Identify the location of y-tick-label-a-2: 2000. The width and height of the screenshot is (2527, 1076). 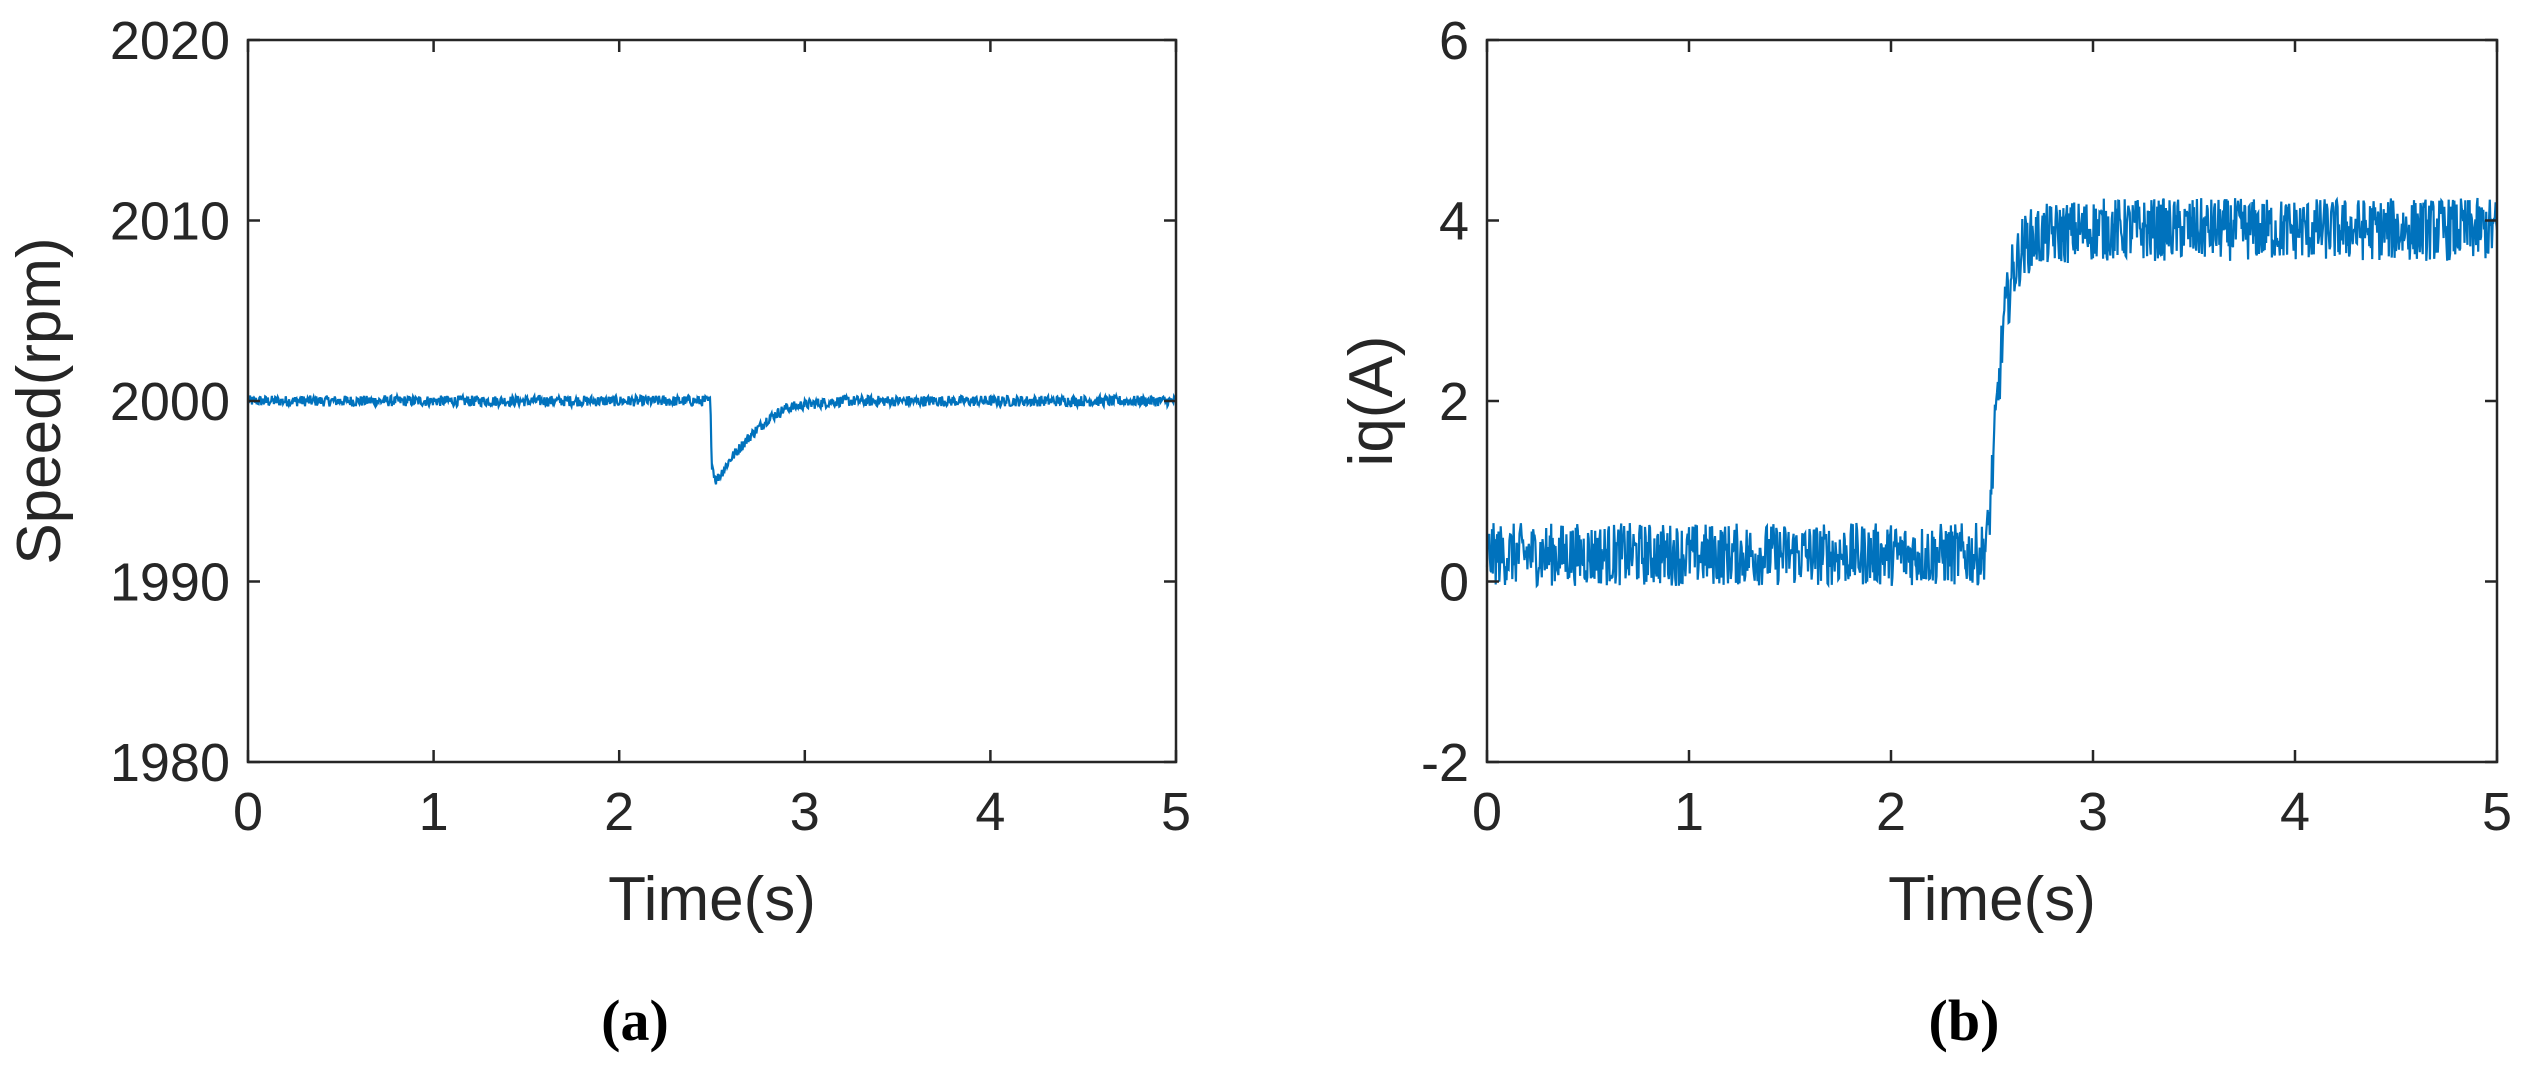
(170, 402).